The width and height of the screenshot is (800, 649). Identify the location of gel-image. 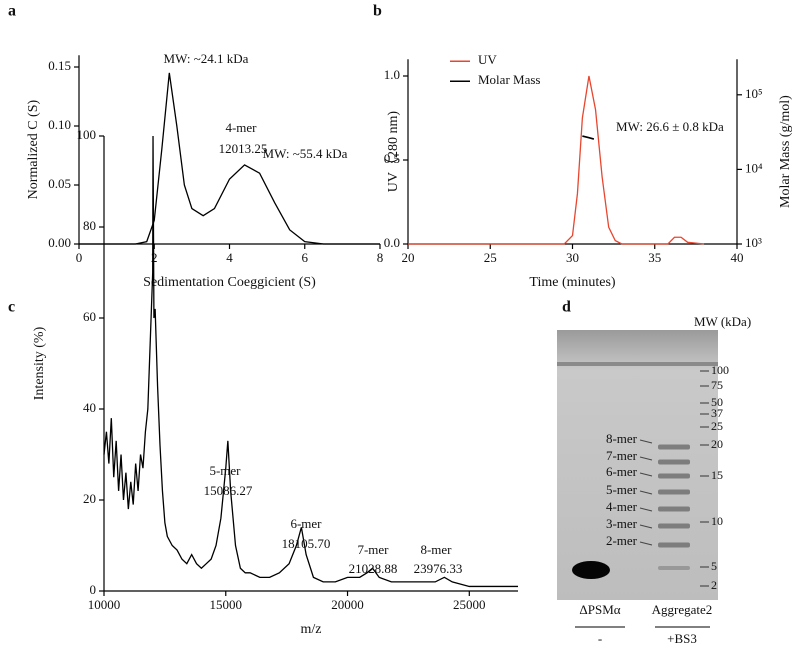
(637, 465).